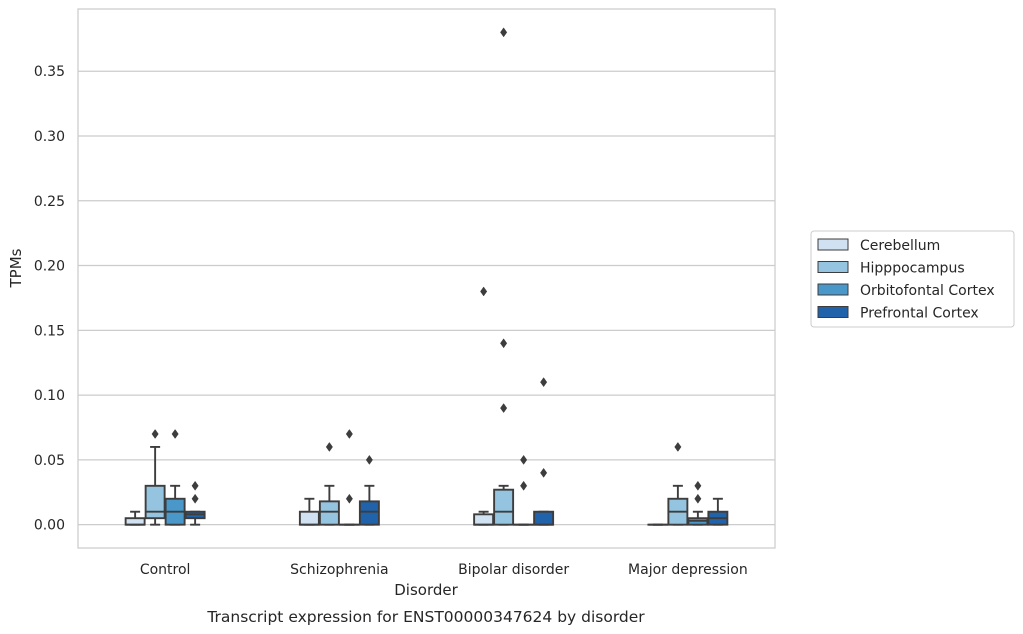 The image size is (1023, 634). I want to click on y-tick-label: 0.00, so click(49, 526).